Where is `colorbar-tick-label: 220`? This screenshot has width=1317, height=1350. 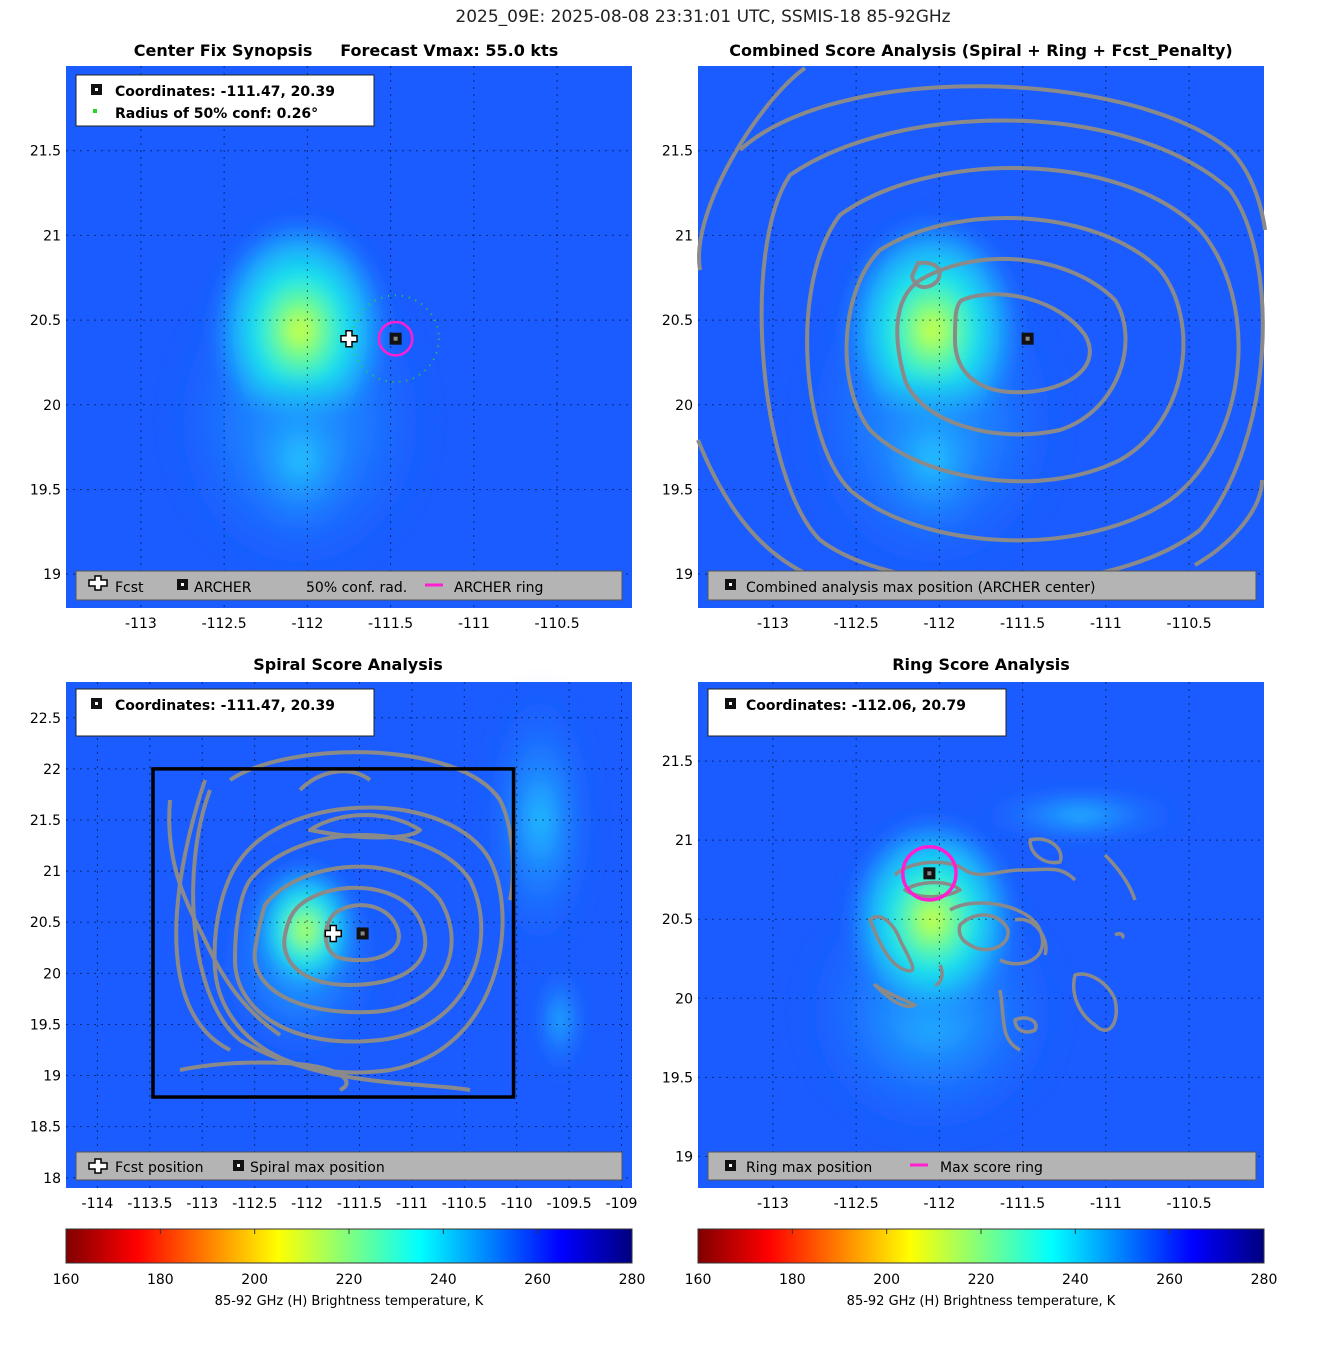
colorbar-tick-label: 220 is located at coordinates (349, 1280).